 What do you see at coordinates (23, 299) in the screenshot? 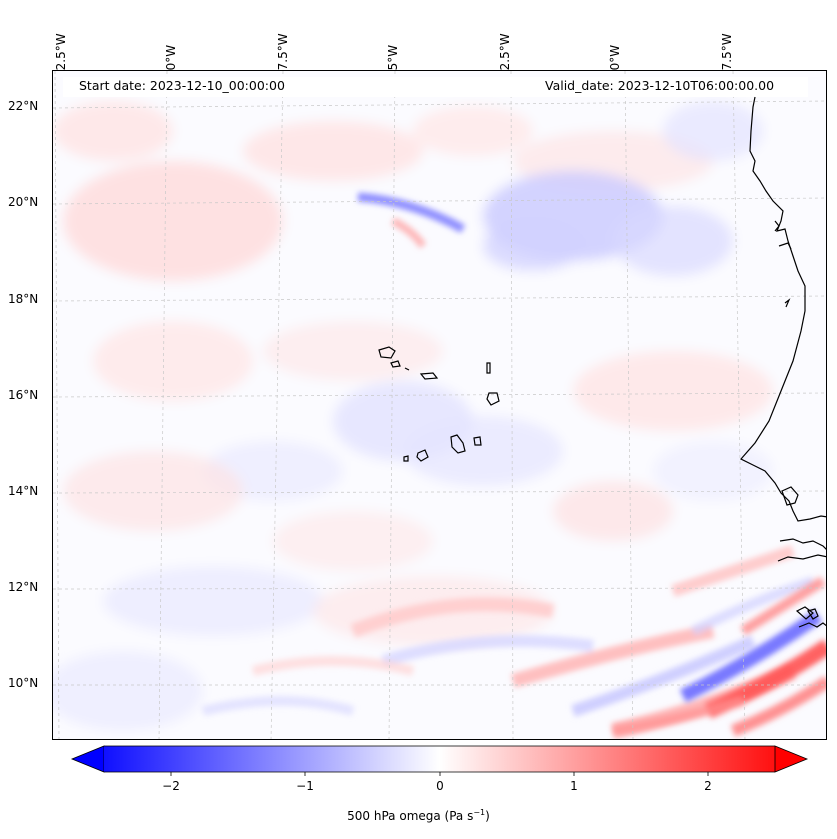
I see `lat-label-18n: 18°N` at bounding box center [23, 299].